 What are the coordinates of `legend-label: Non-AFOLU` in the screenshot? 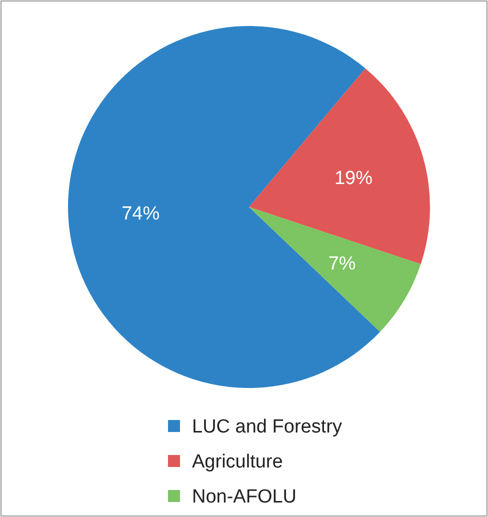 It's located at (244, 497).